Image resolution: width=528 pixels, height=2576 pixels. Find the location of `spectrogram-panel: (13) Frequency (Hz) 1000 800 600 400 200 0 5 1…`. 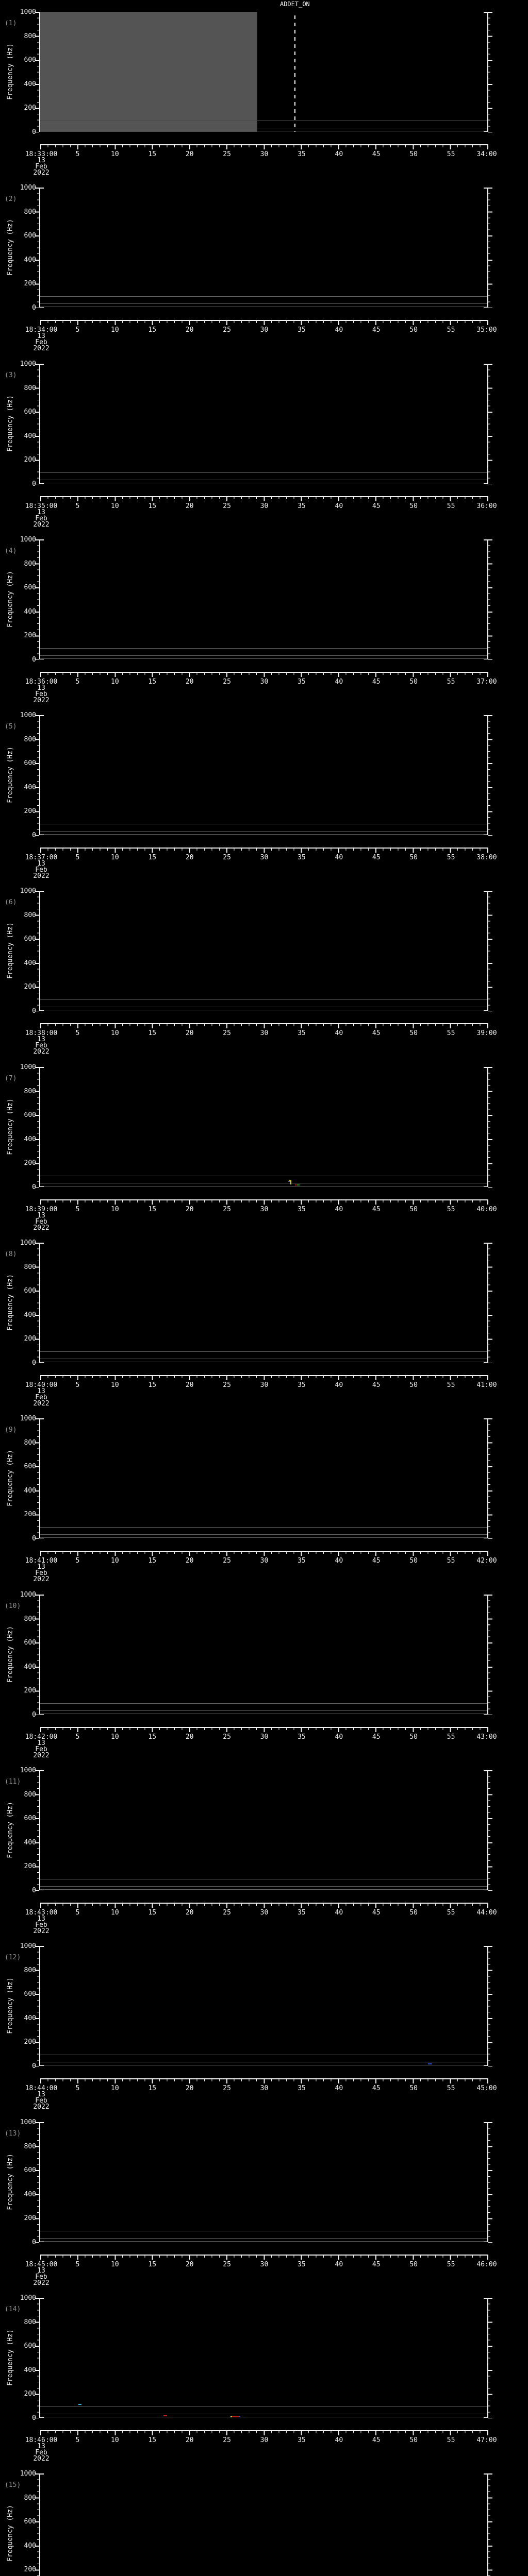

spectrogram-panel: (13) Frequency (Hz) 1000 800 600 400 200 0 5 1… is located at coordinates (264, 2198).